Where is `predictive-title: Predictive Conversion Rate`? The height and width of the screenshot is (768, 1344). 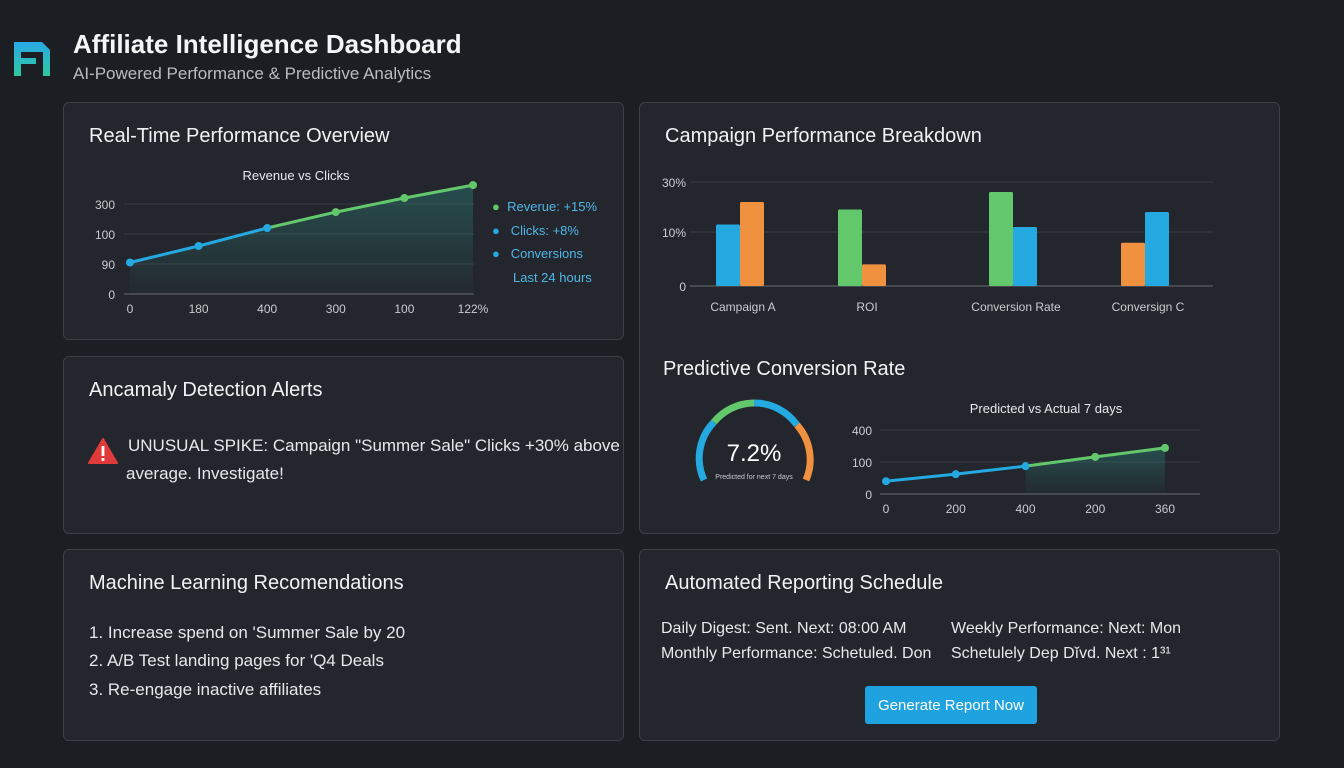 predictive-title: Predictive Conversion Rate is located at coordinates (784, 369).